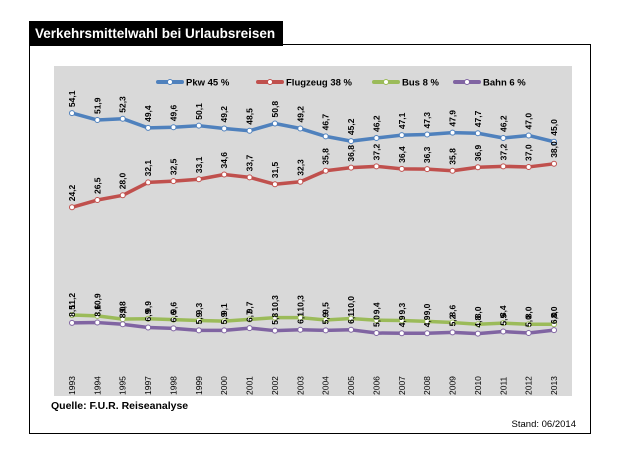 This screenshot has width=620, height=461. Describe the element at coordinates (402, 154) in the screenshot. I see `data-label: 36,4` at that location.